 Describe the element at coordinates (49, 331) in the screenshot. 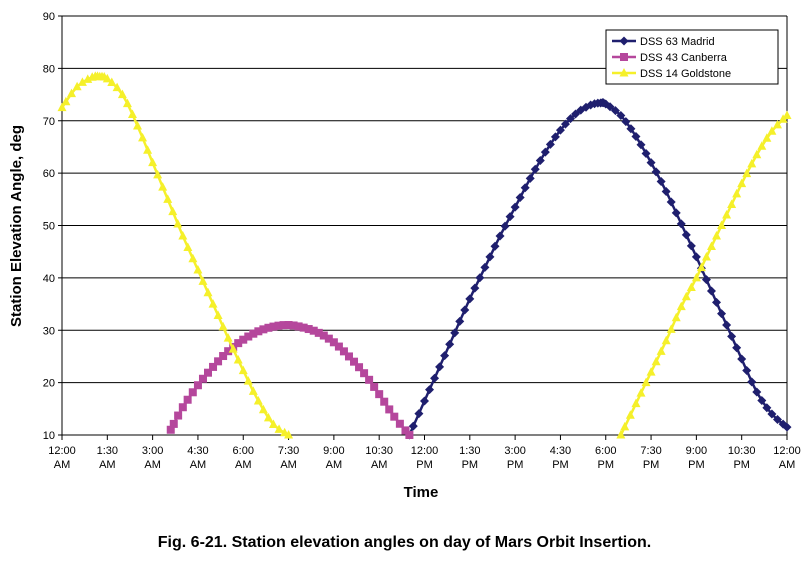

I see `y-tick-label: 30` at that location.